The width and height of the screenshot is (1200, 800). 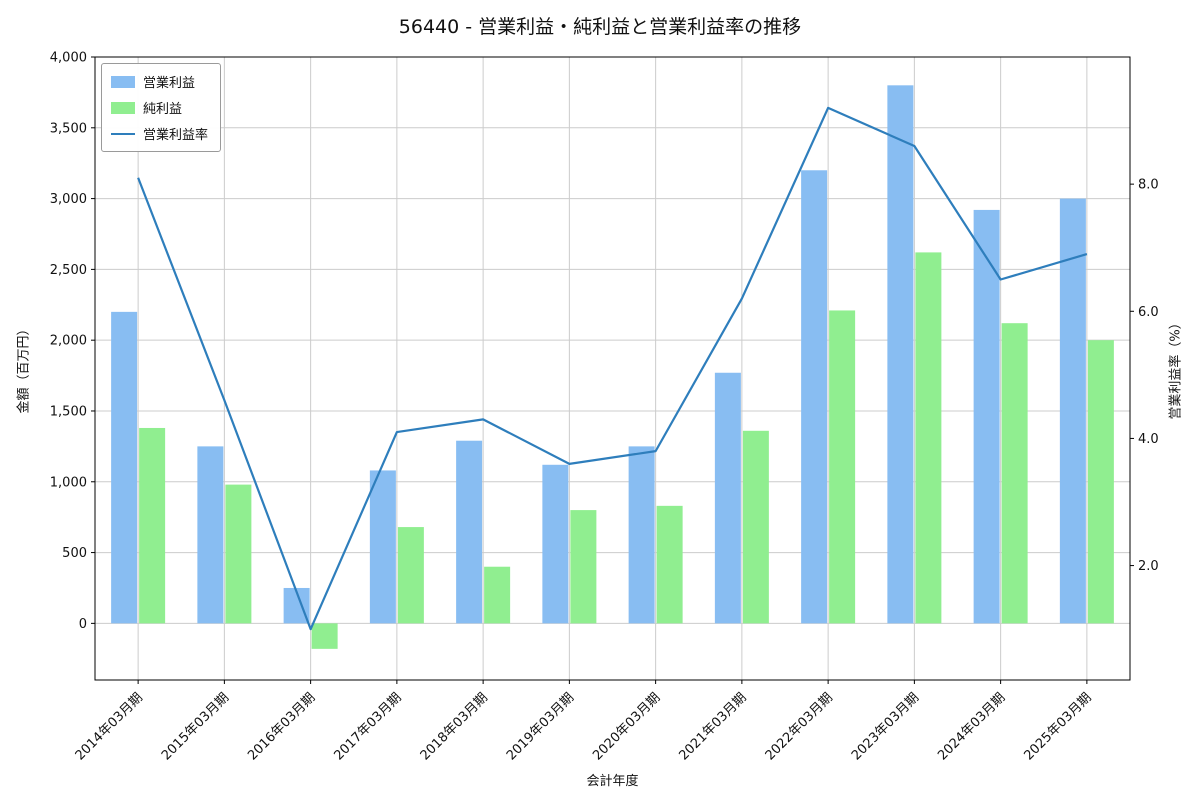 I want to click on y-left-tick-label: 4,000, so click(x=68, y=58).